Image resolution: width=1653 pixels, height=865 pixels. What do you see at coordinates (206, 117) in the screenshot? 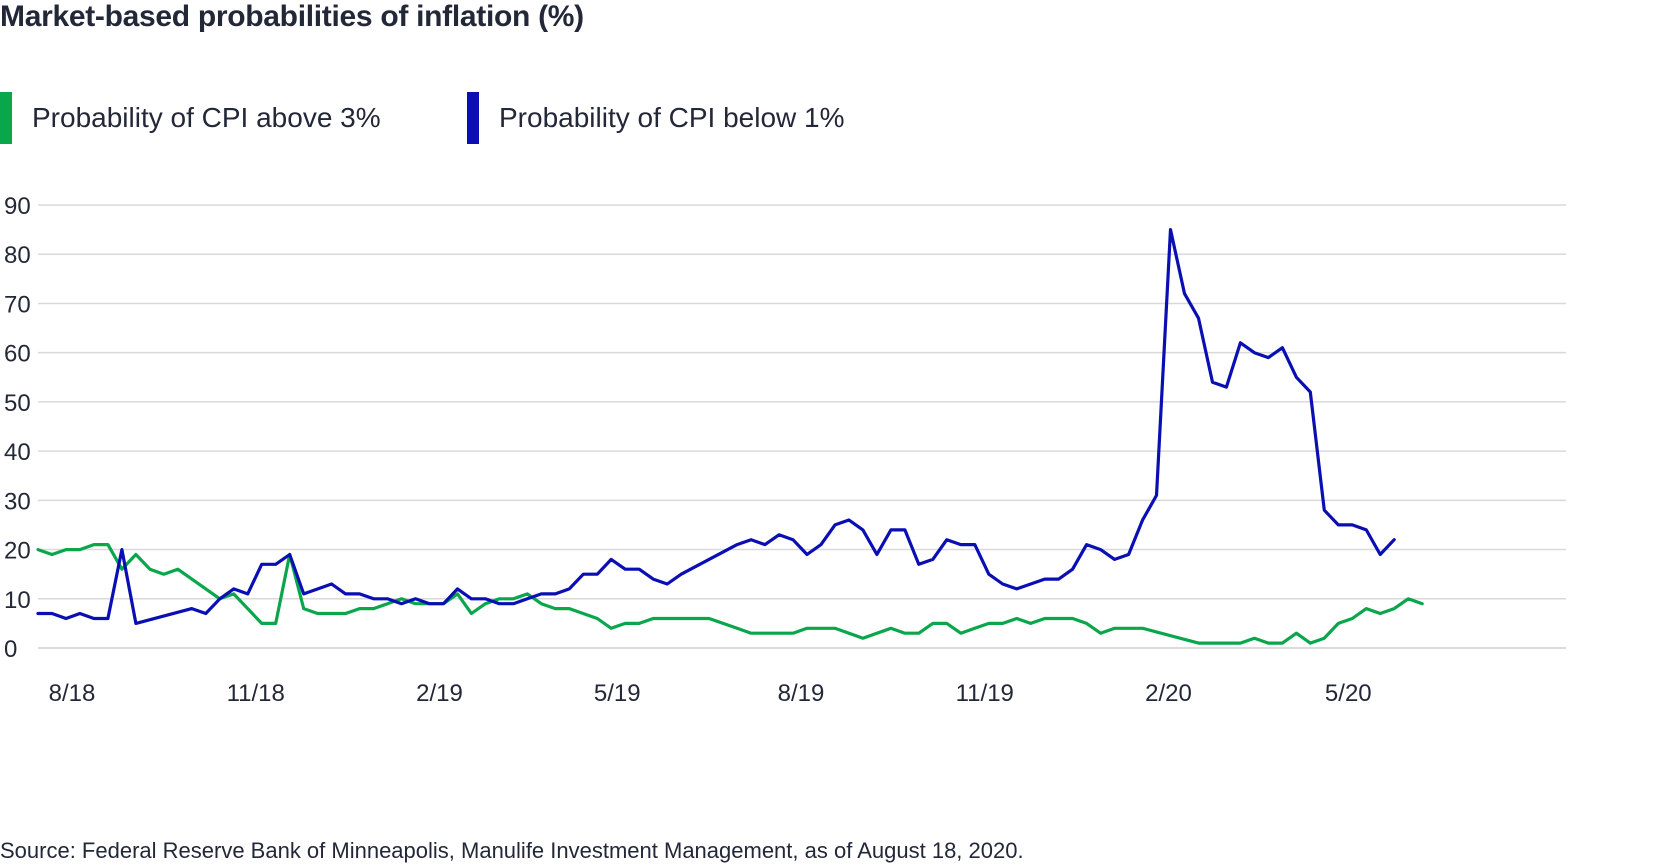
I see `legend-label-above: Probability of CPI above 3%` at bounding box center [206, 117].